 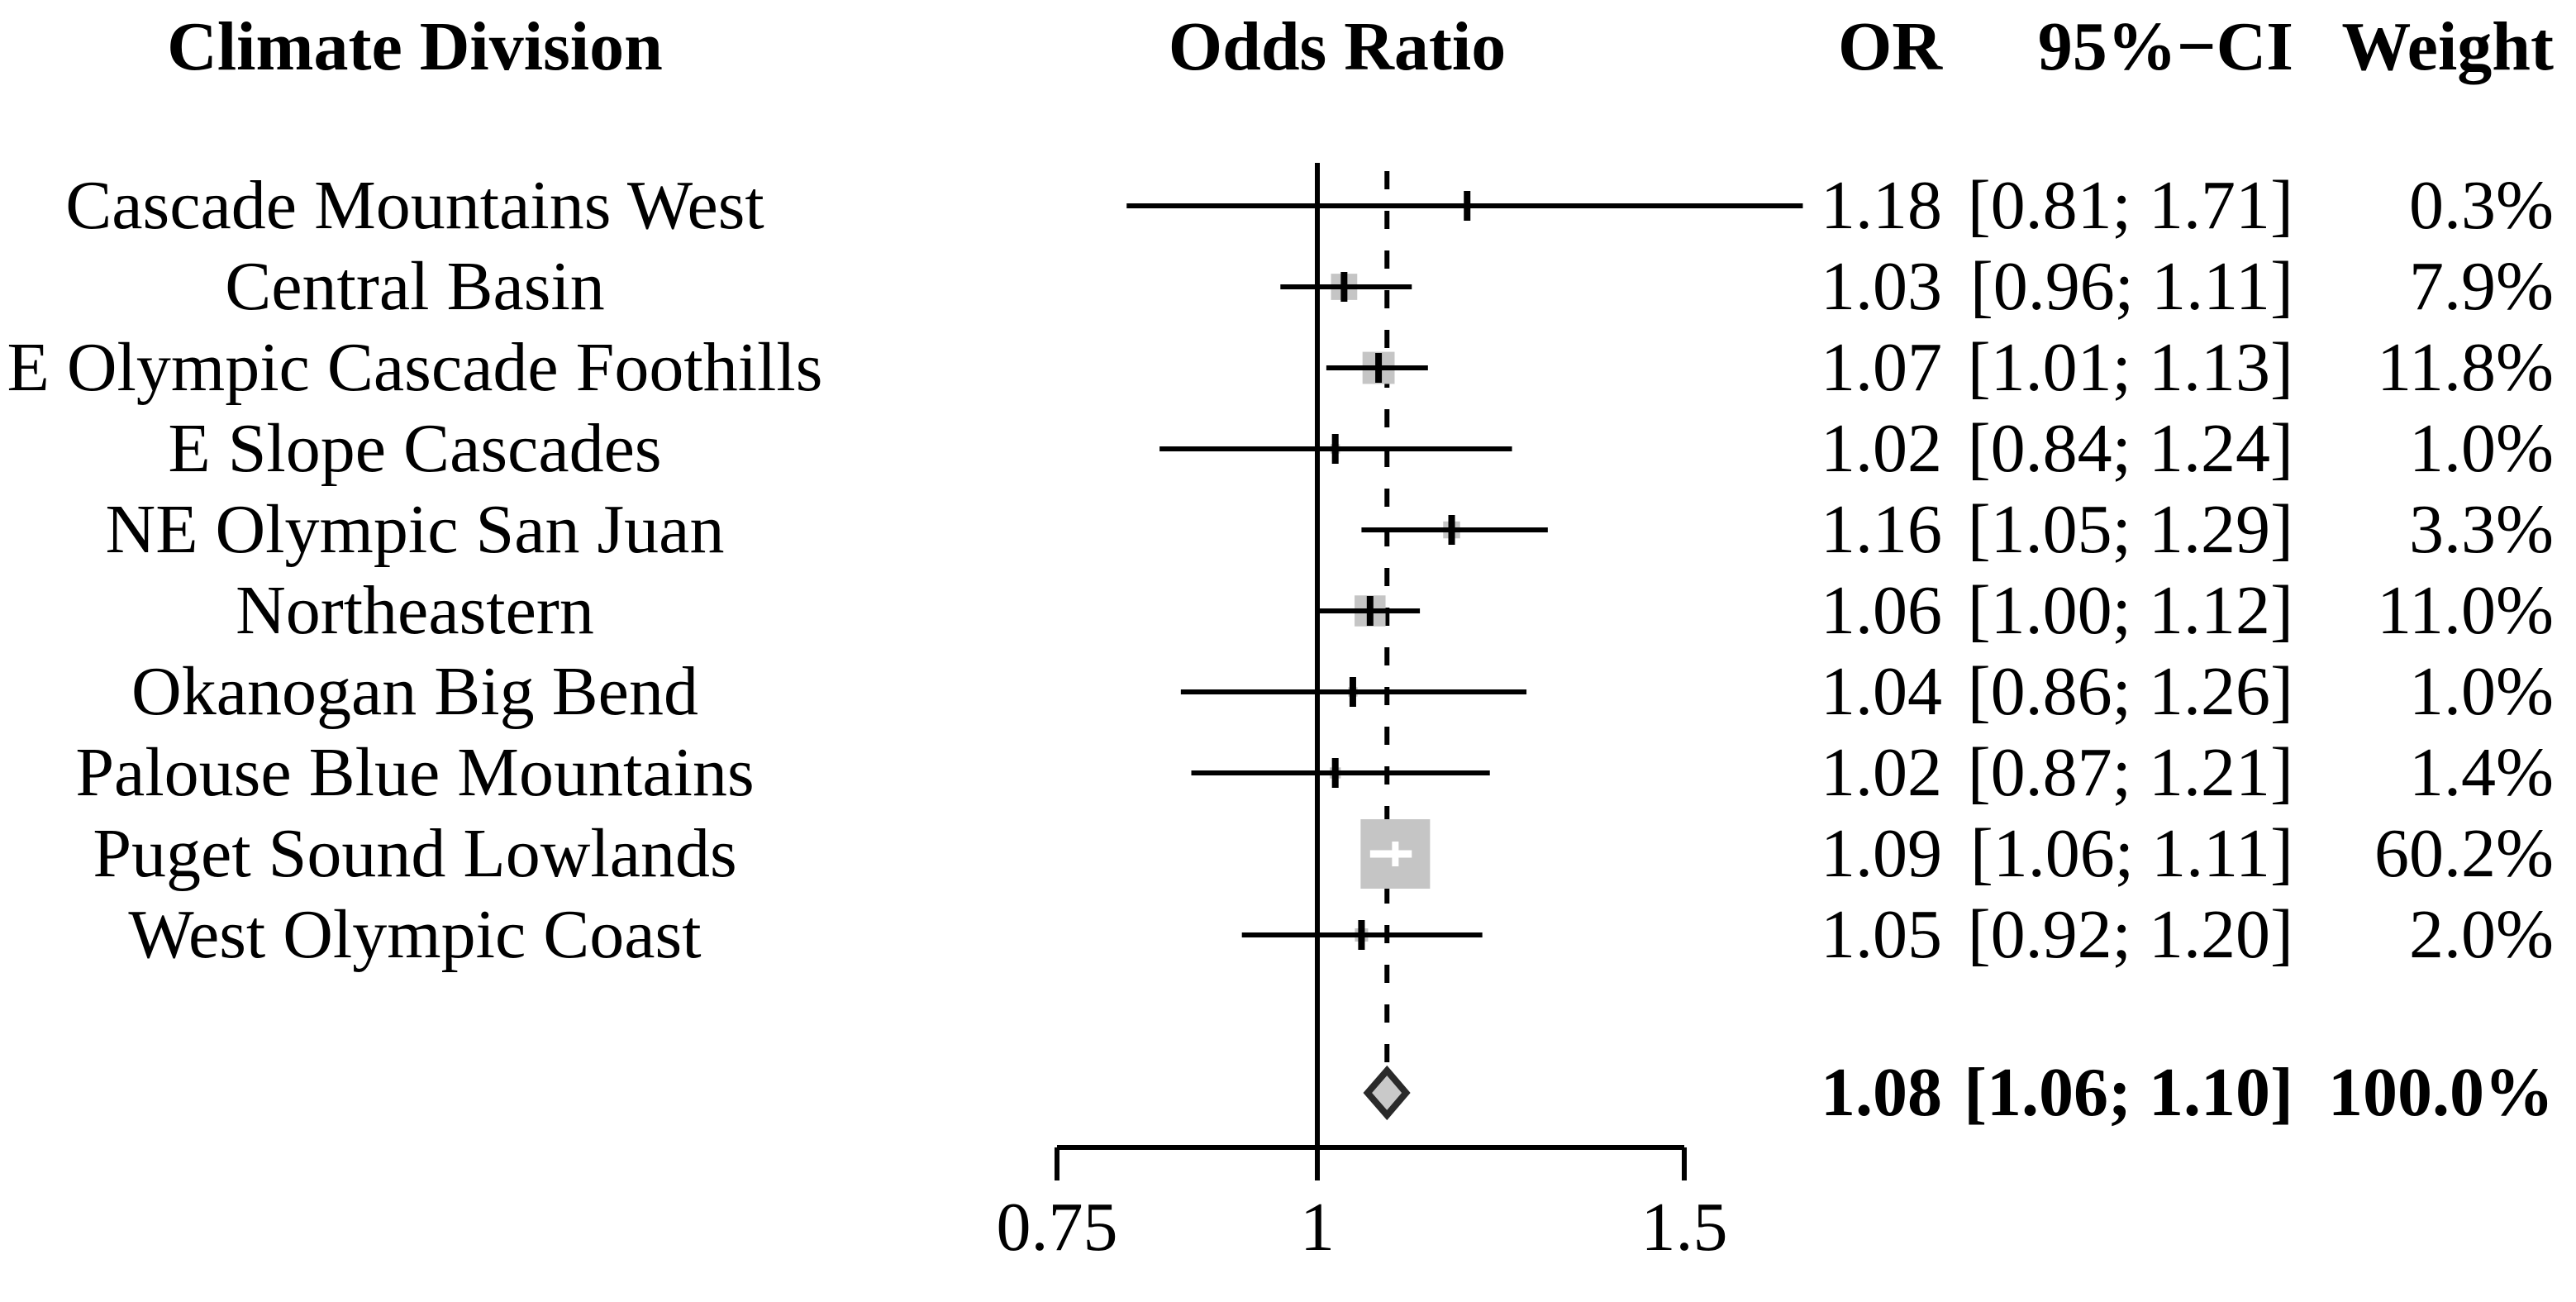 What do you see at coordinates (1890, 46) in the screenshot?
I see `column-header-or: OR` at bounding box center [1890, 46].